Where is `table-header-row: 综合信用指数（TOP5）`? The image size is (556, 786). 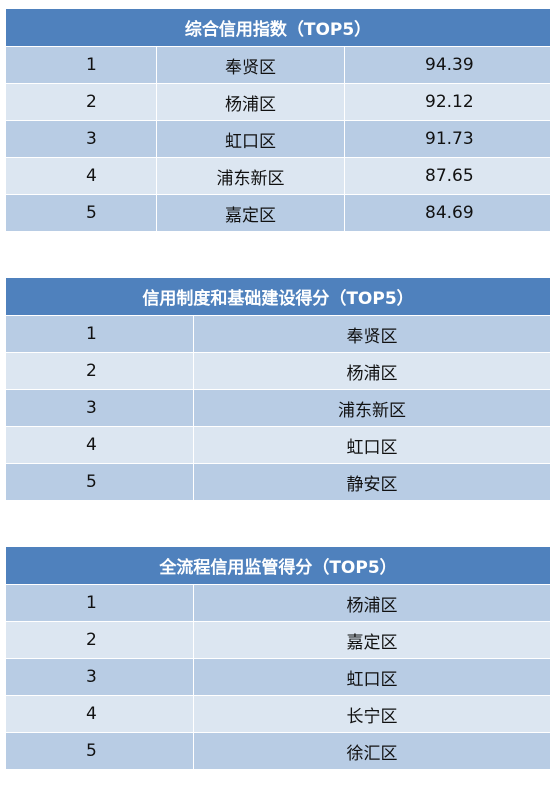
table-header-row: 综合信用指数（TOP5） is located at coordinates (278, 27).